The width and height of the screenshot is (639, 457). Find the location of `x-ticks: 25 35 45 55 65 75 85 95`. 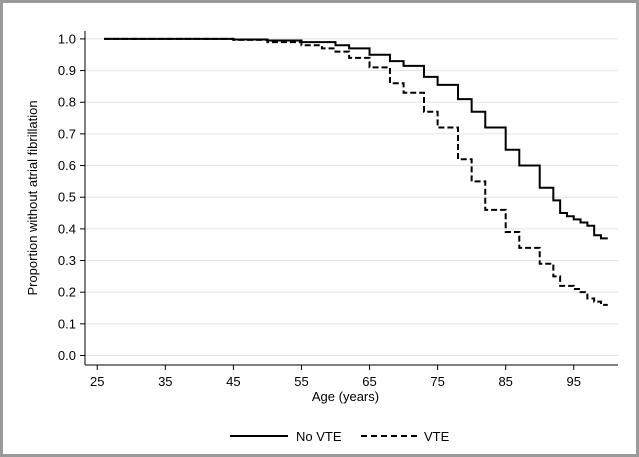

x-ticks: 25 35 45 55 65 75 85 95 is located at coordinates (335, 377).